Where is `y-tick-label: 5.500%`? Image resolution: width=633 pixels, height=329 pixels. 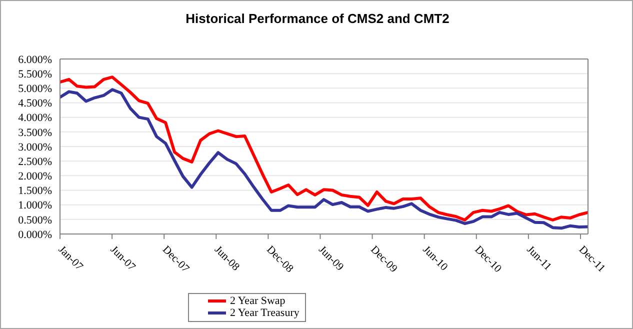 y-tick-label: 5.500% is located at coordinates (35, 74).